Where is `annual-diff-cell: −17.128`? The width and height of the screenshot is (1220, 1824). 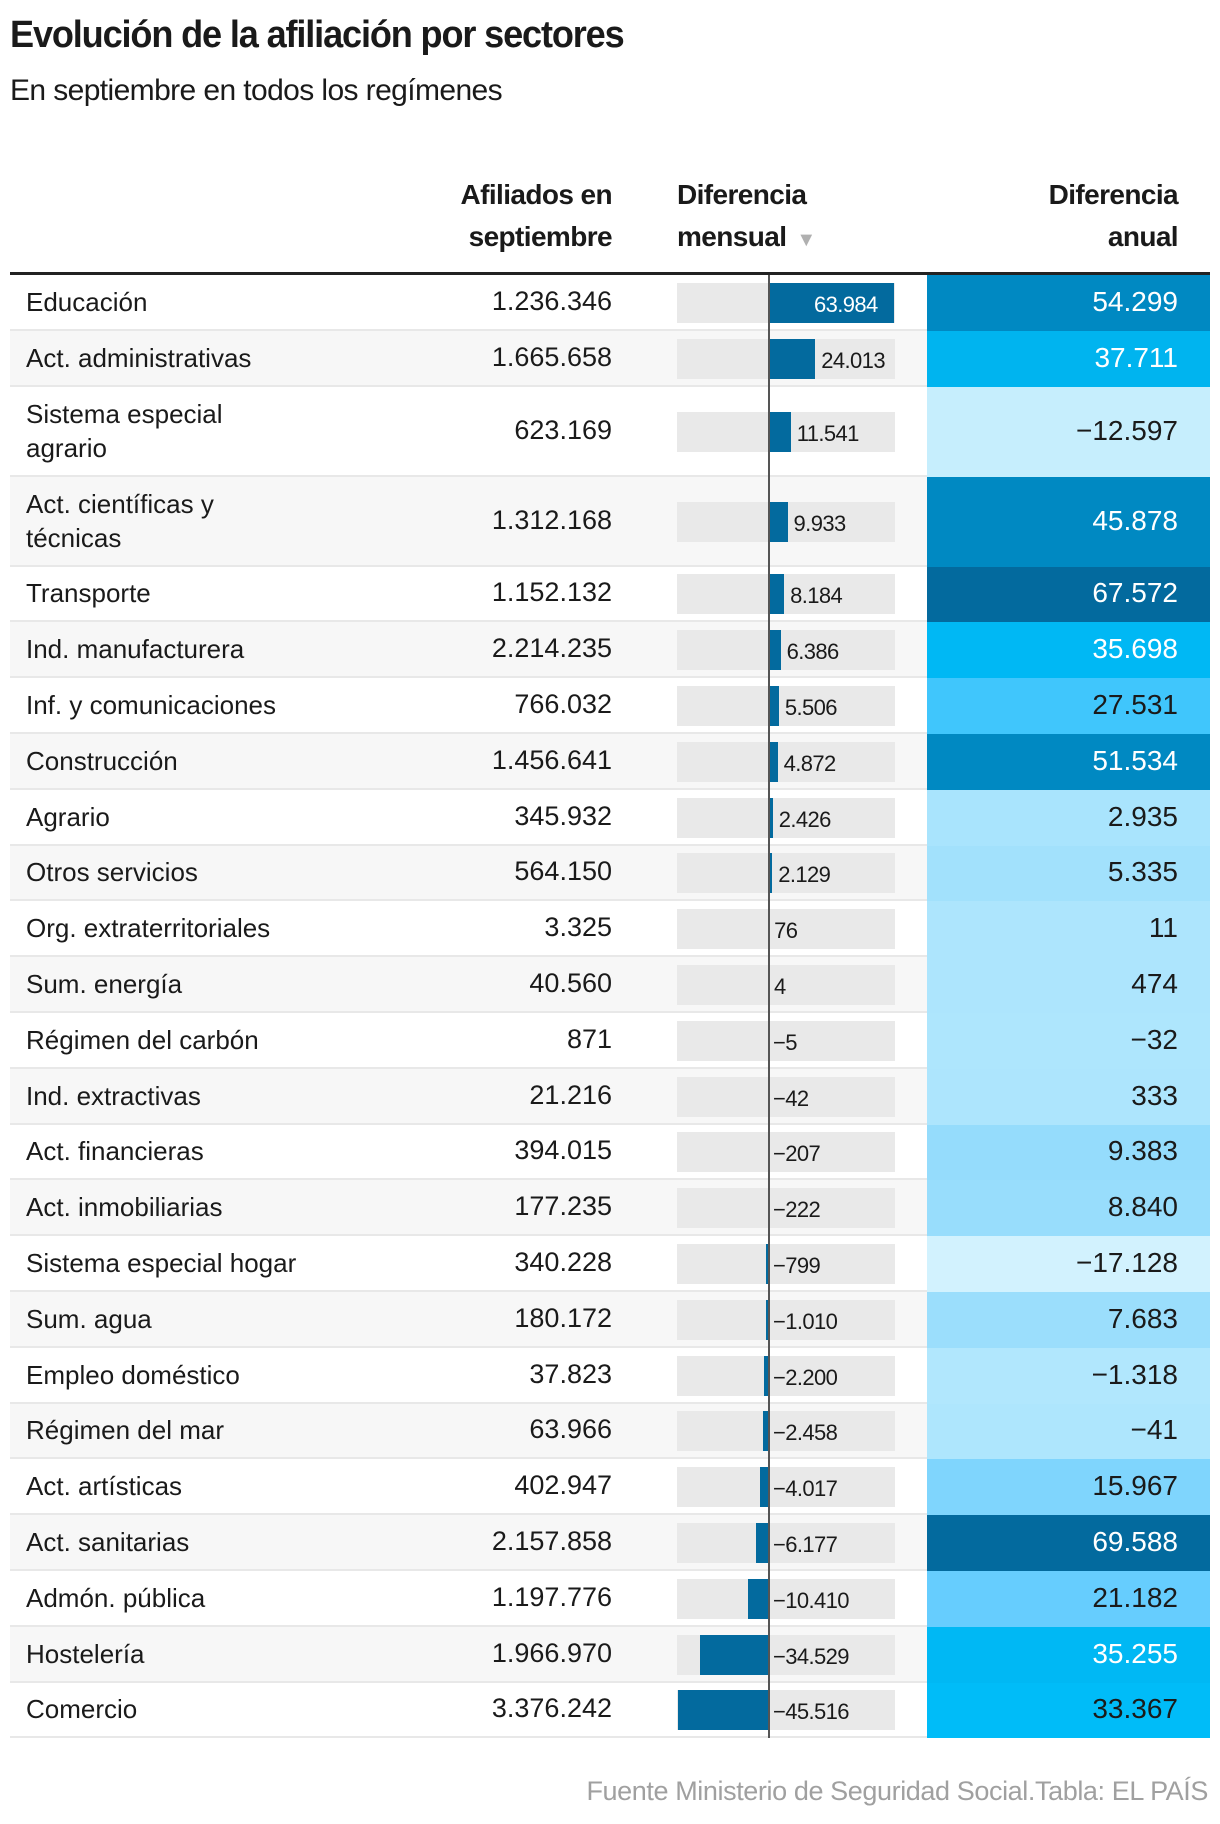
annual-diff-cell: −17.128 is located at coordinates (1068, 1264).